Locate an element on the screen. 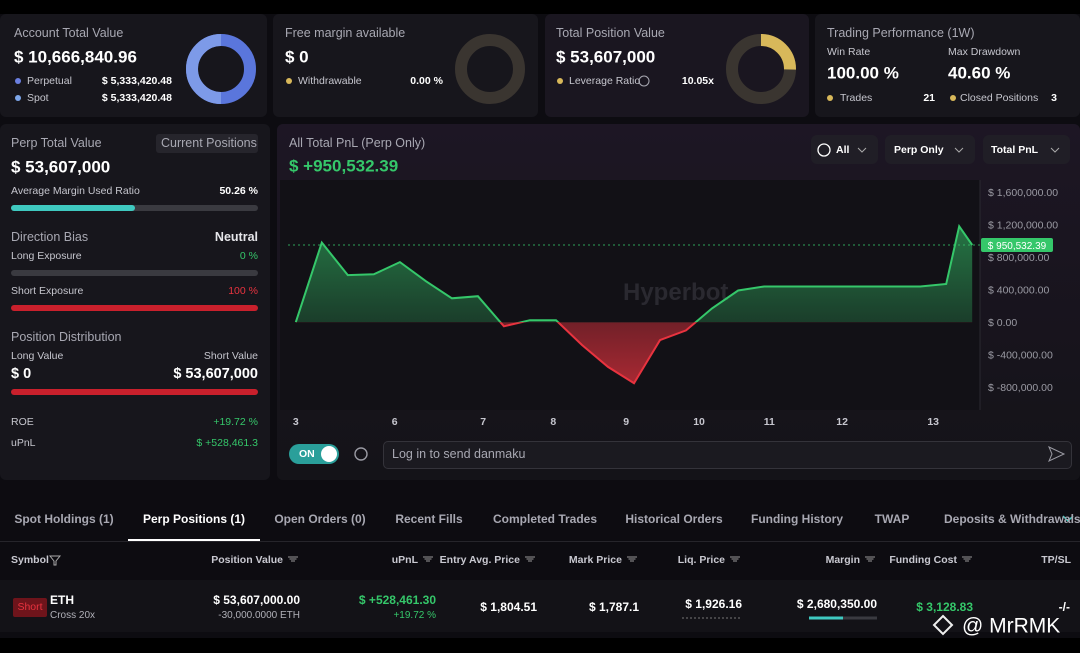  tab: Perp Positions (1) is located at coordinates (194, 519).